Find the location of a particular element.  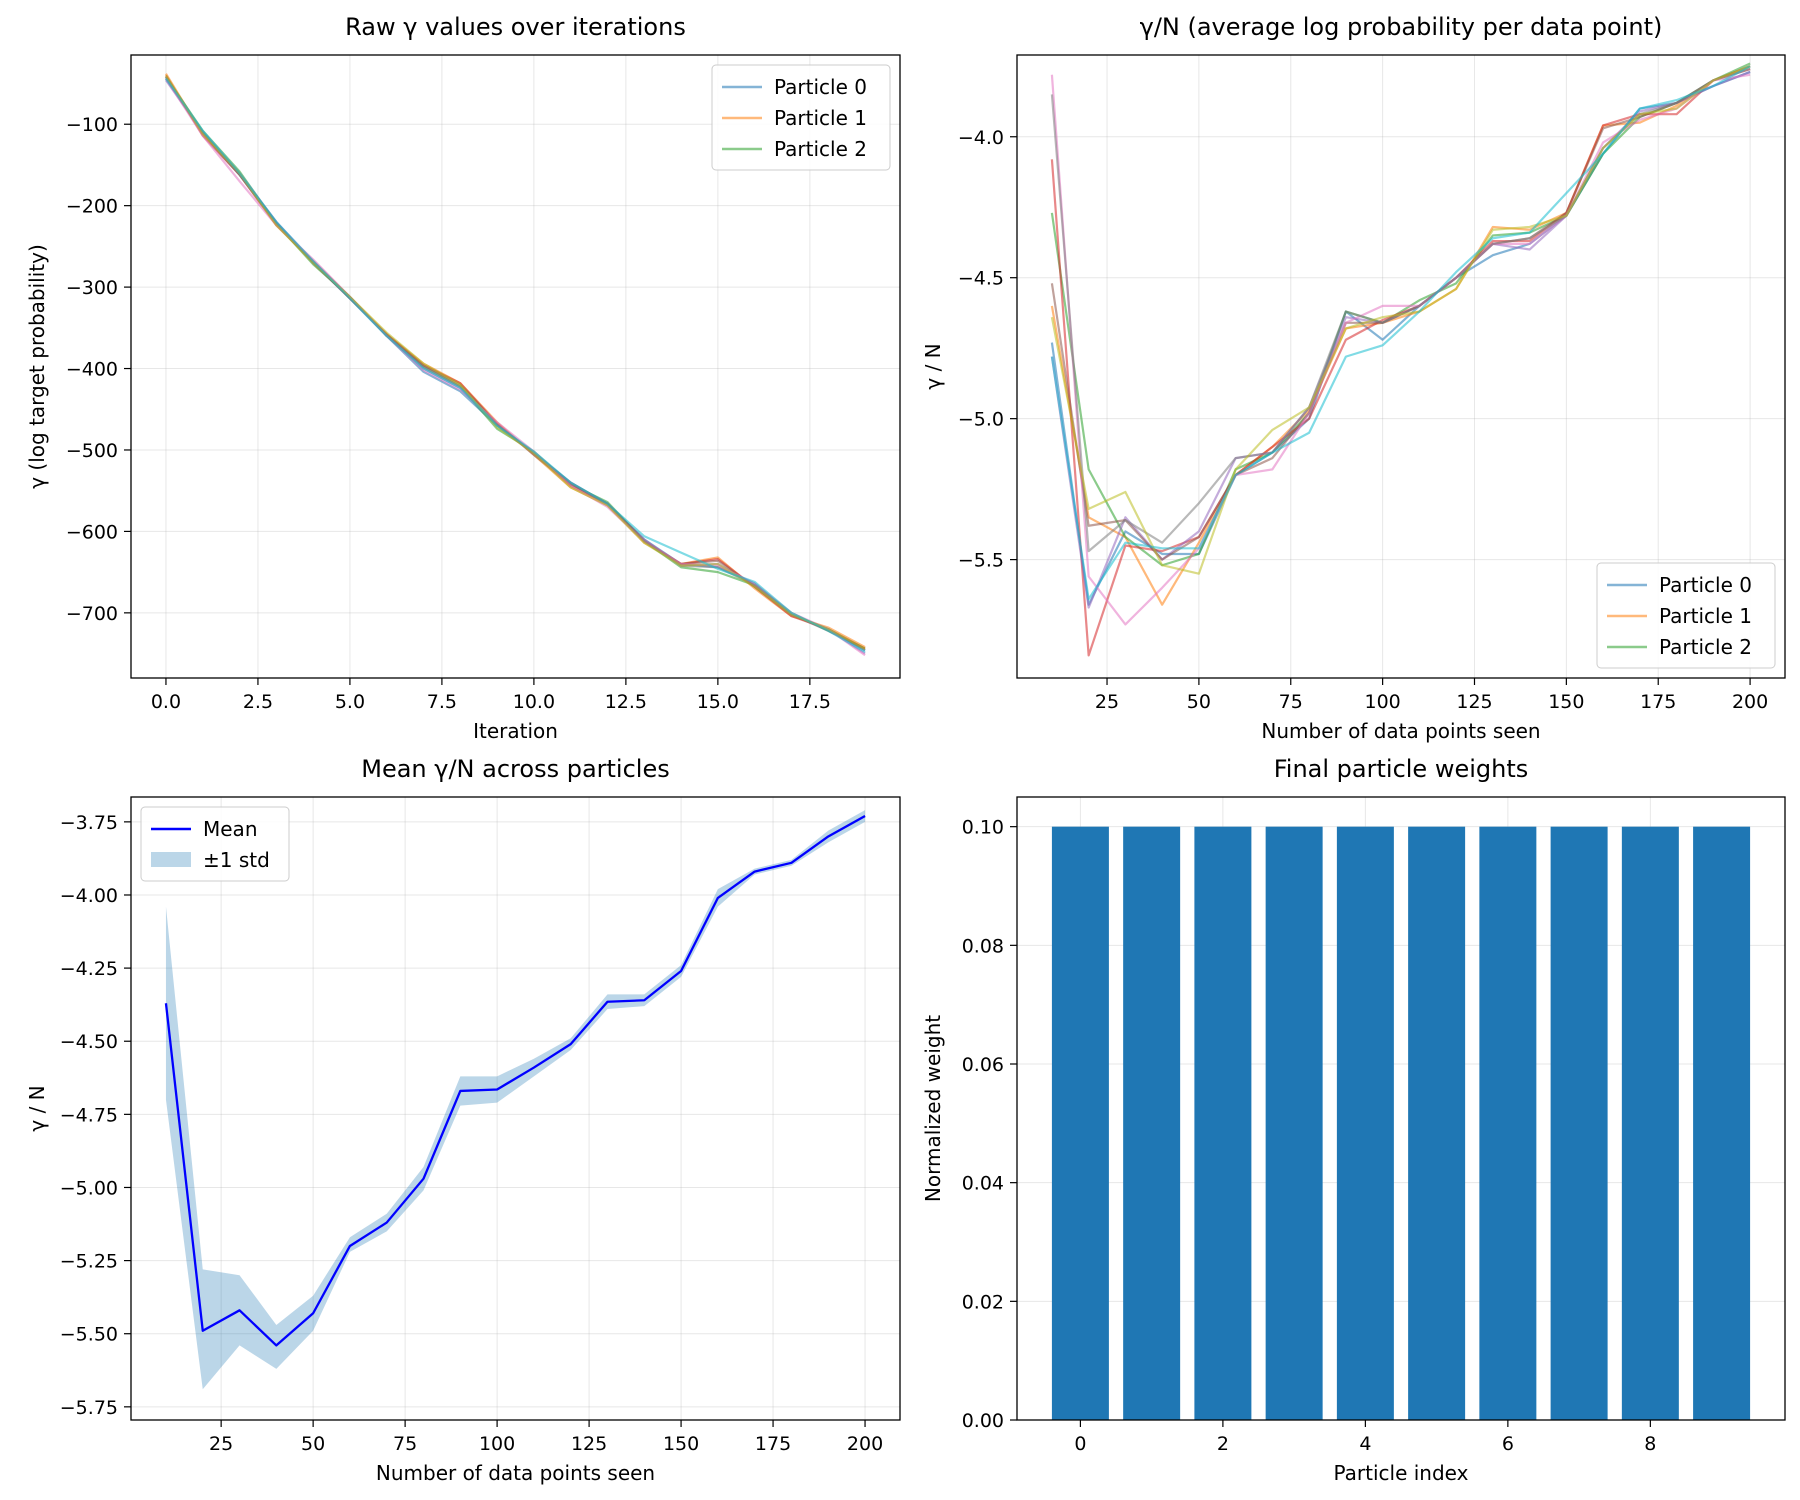

x-tick-label: 15.0 is located at coordinates (718, 702).